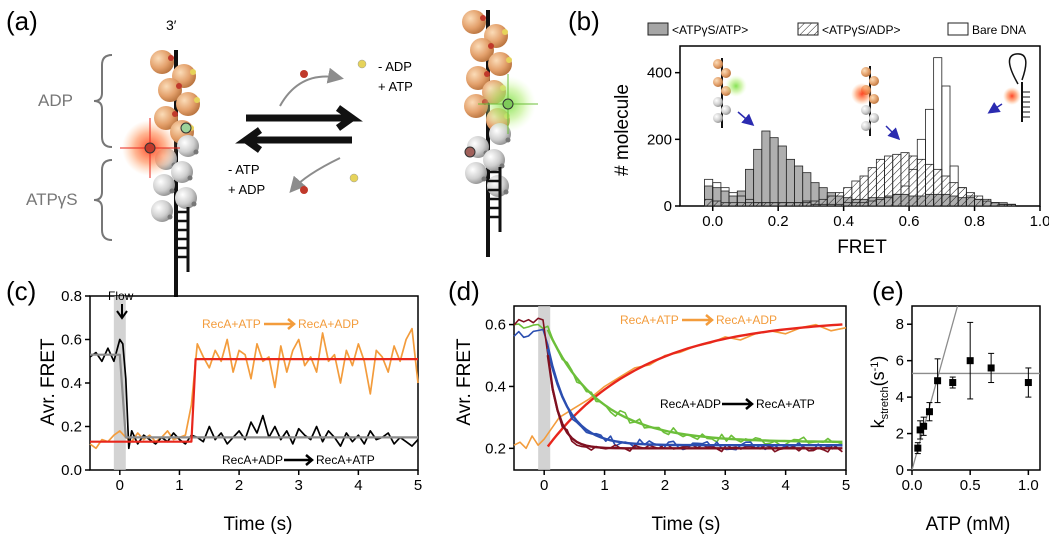 Image resolution: width=1049 pixels, height=536 pixels. I want to click on trace-trace_darkred, so click(678, 385).